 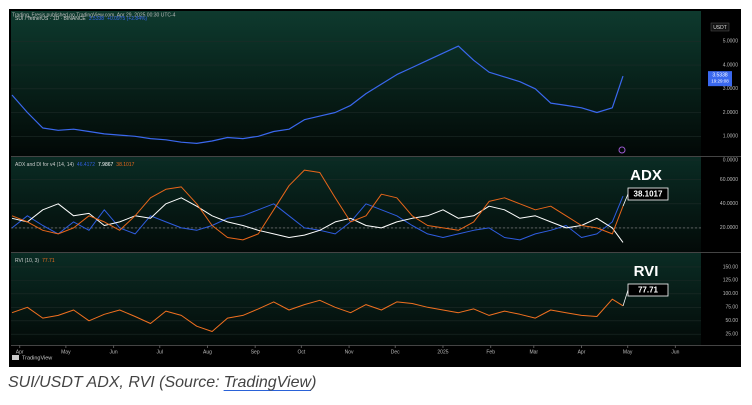 I want to click on x-tick-label: Oct, so click(x=301, y=352).